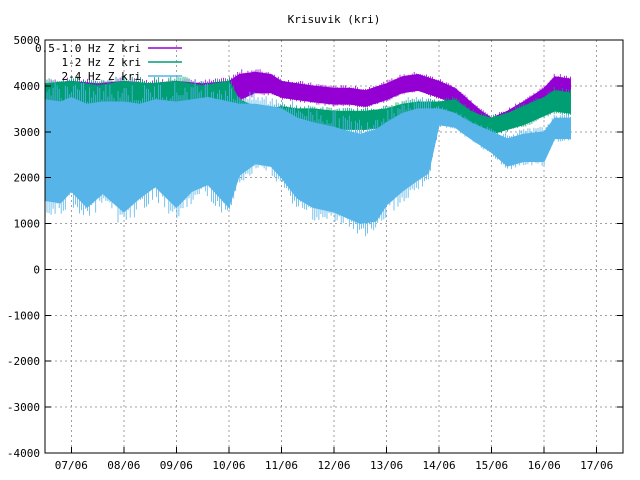  Describe the element at coordinates (88, 48) in the screenshot. I see `legend-label-0: 0.5-1.0 Hz Z kri` at that location.